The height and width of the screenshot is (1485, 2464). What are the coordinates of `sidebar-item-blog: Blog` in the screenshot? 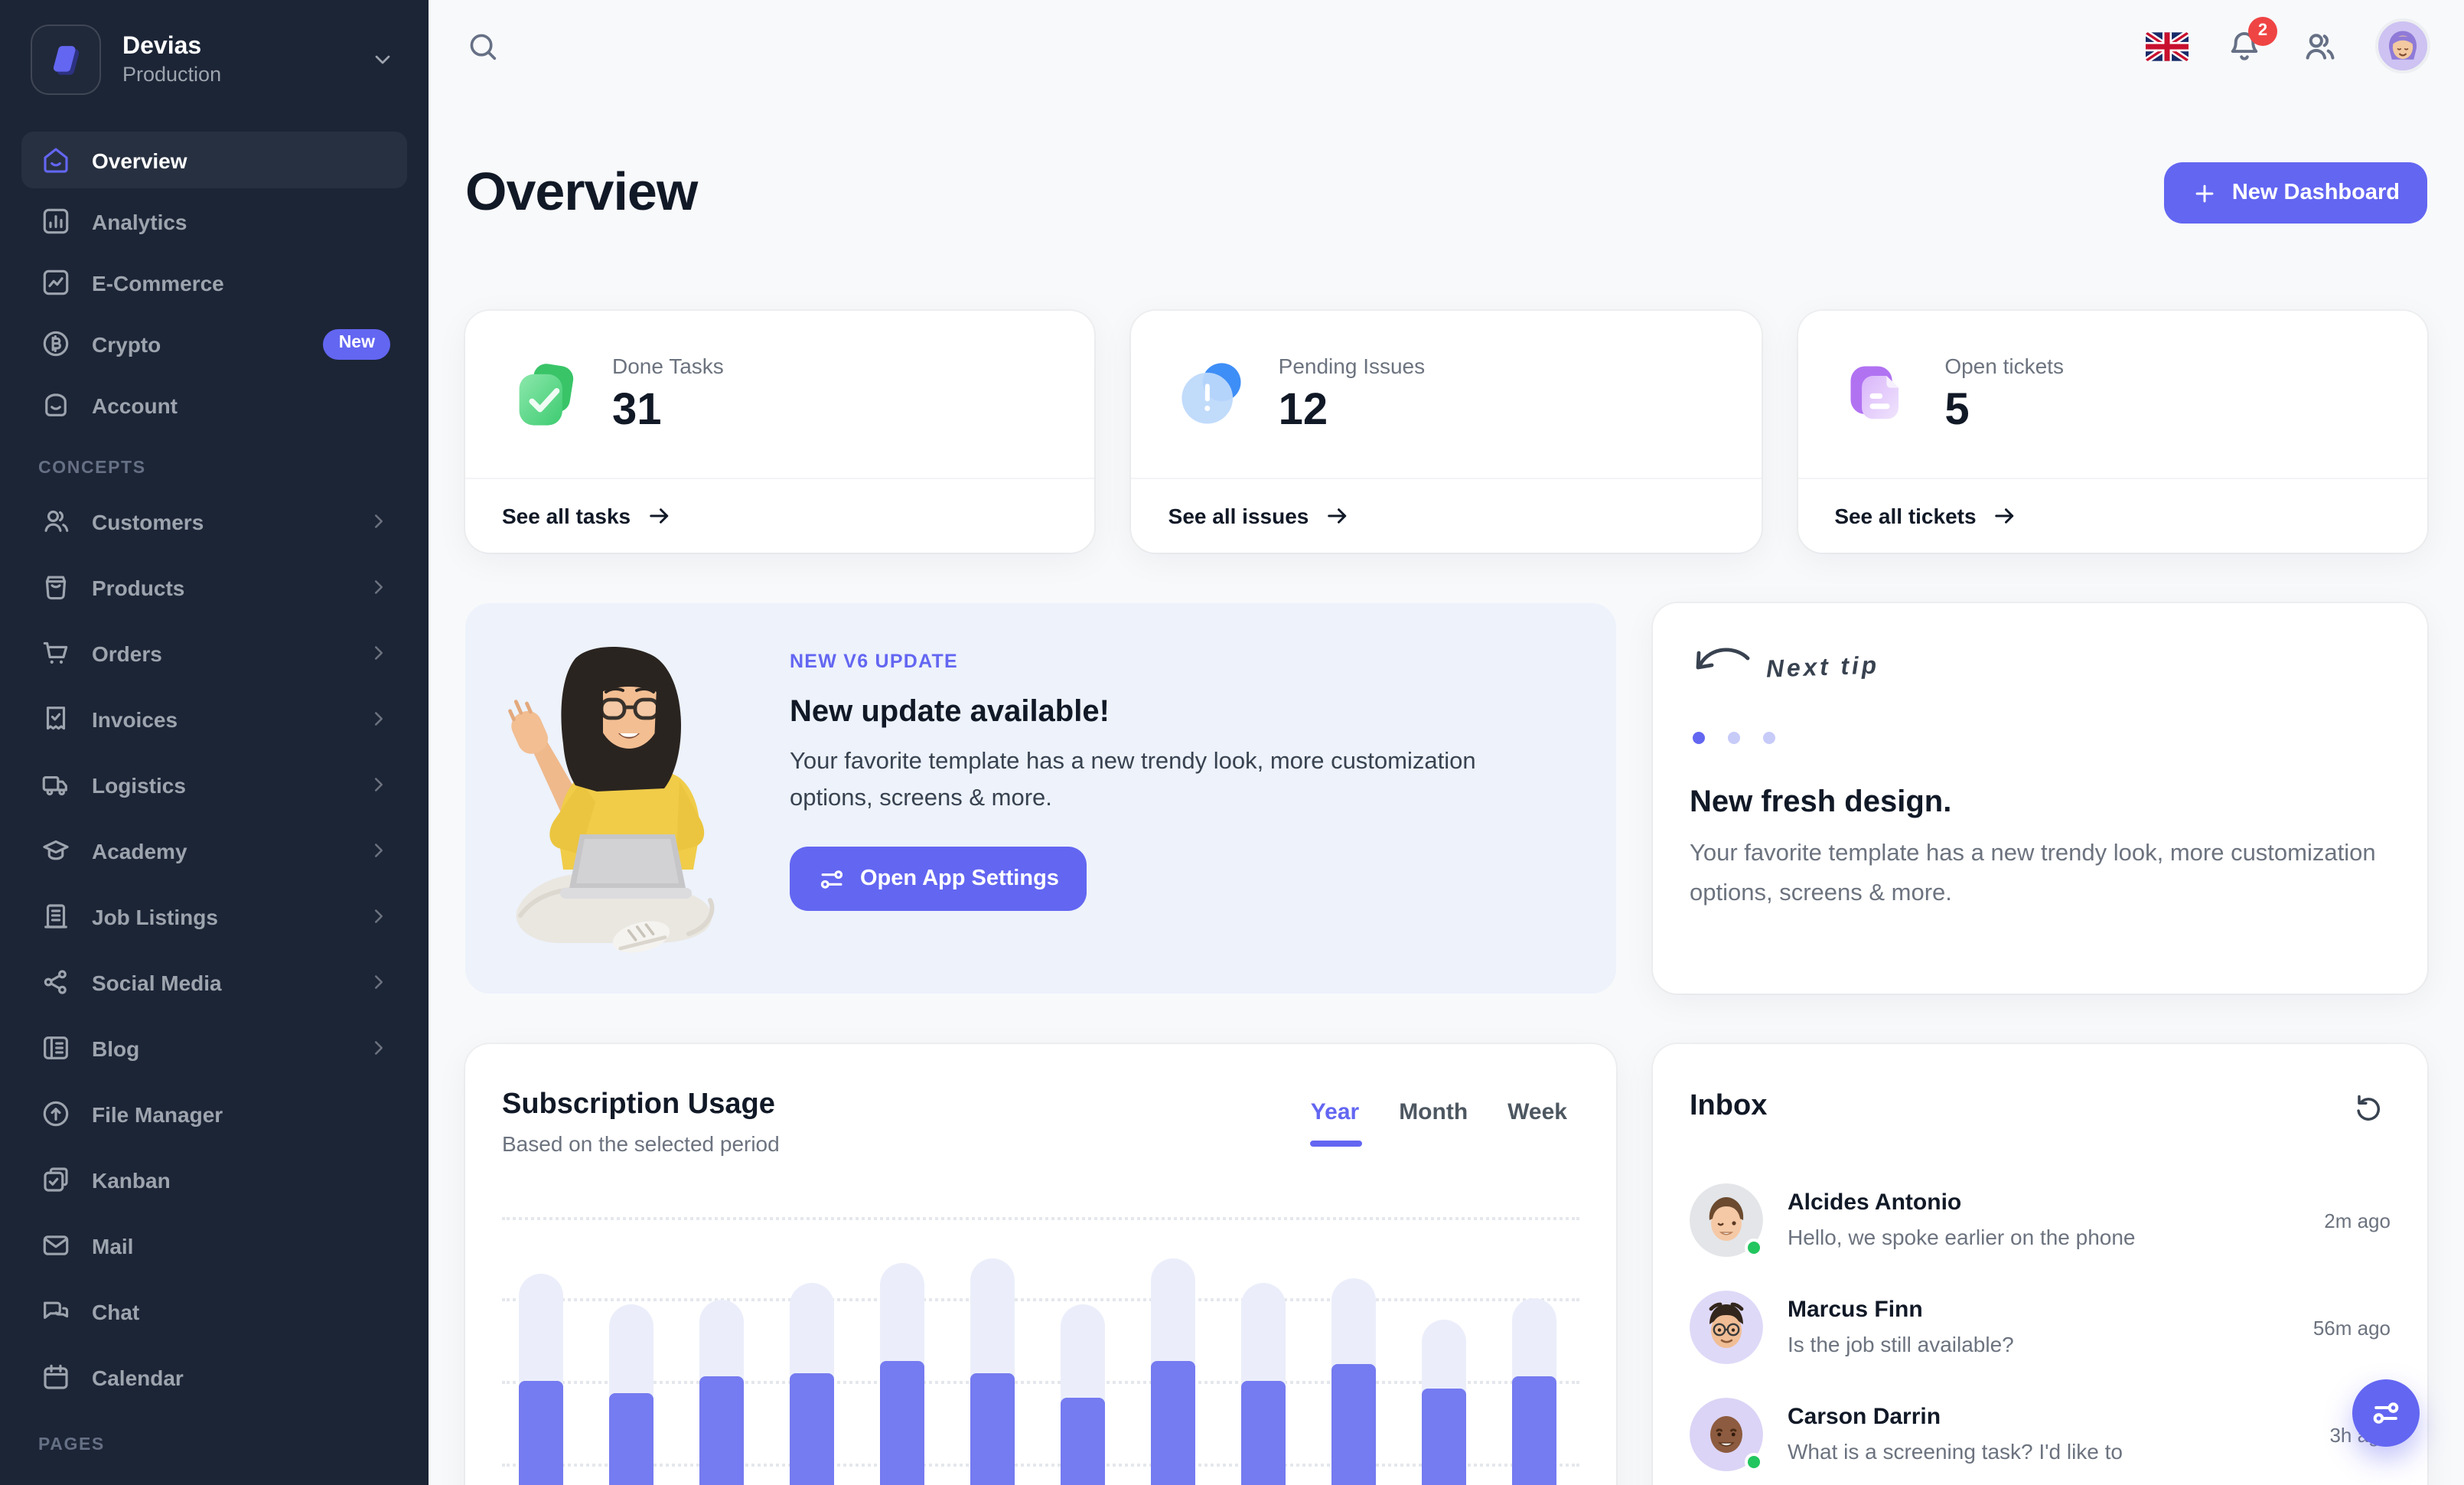 It's located at (214, 1048).